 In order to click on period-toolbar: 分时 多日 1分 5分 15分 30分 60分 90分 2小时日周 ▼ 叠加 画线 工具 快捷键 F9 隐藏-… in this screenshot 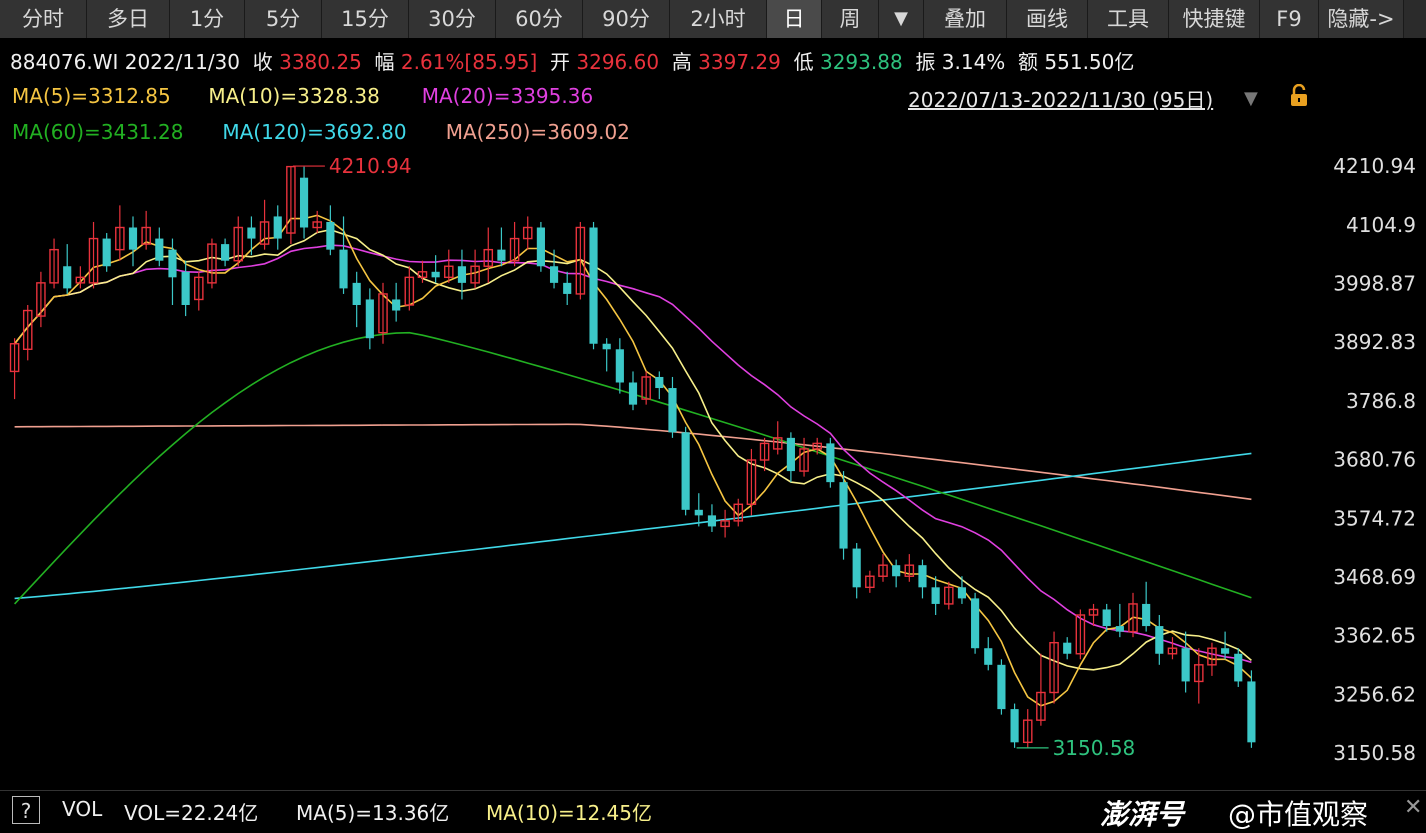, I will do `click(713, 19)`.